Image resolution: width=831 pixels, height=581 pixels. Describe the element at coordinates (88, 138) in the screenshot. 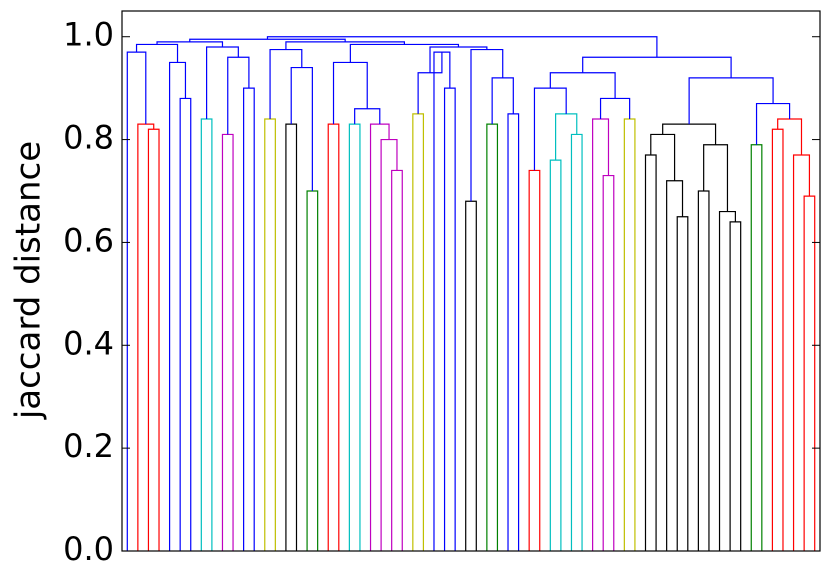

I see `y-tick-label: 0.8` at that location.